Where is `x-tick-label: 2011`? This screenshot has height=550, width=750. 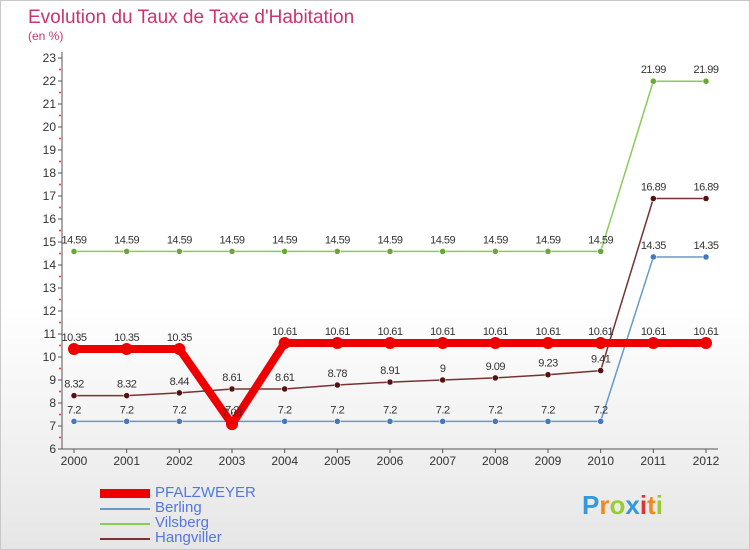
x-tick-label: 2011 is located at coordinates (653, 461).